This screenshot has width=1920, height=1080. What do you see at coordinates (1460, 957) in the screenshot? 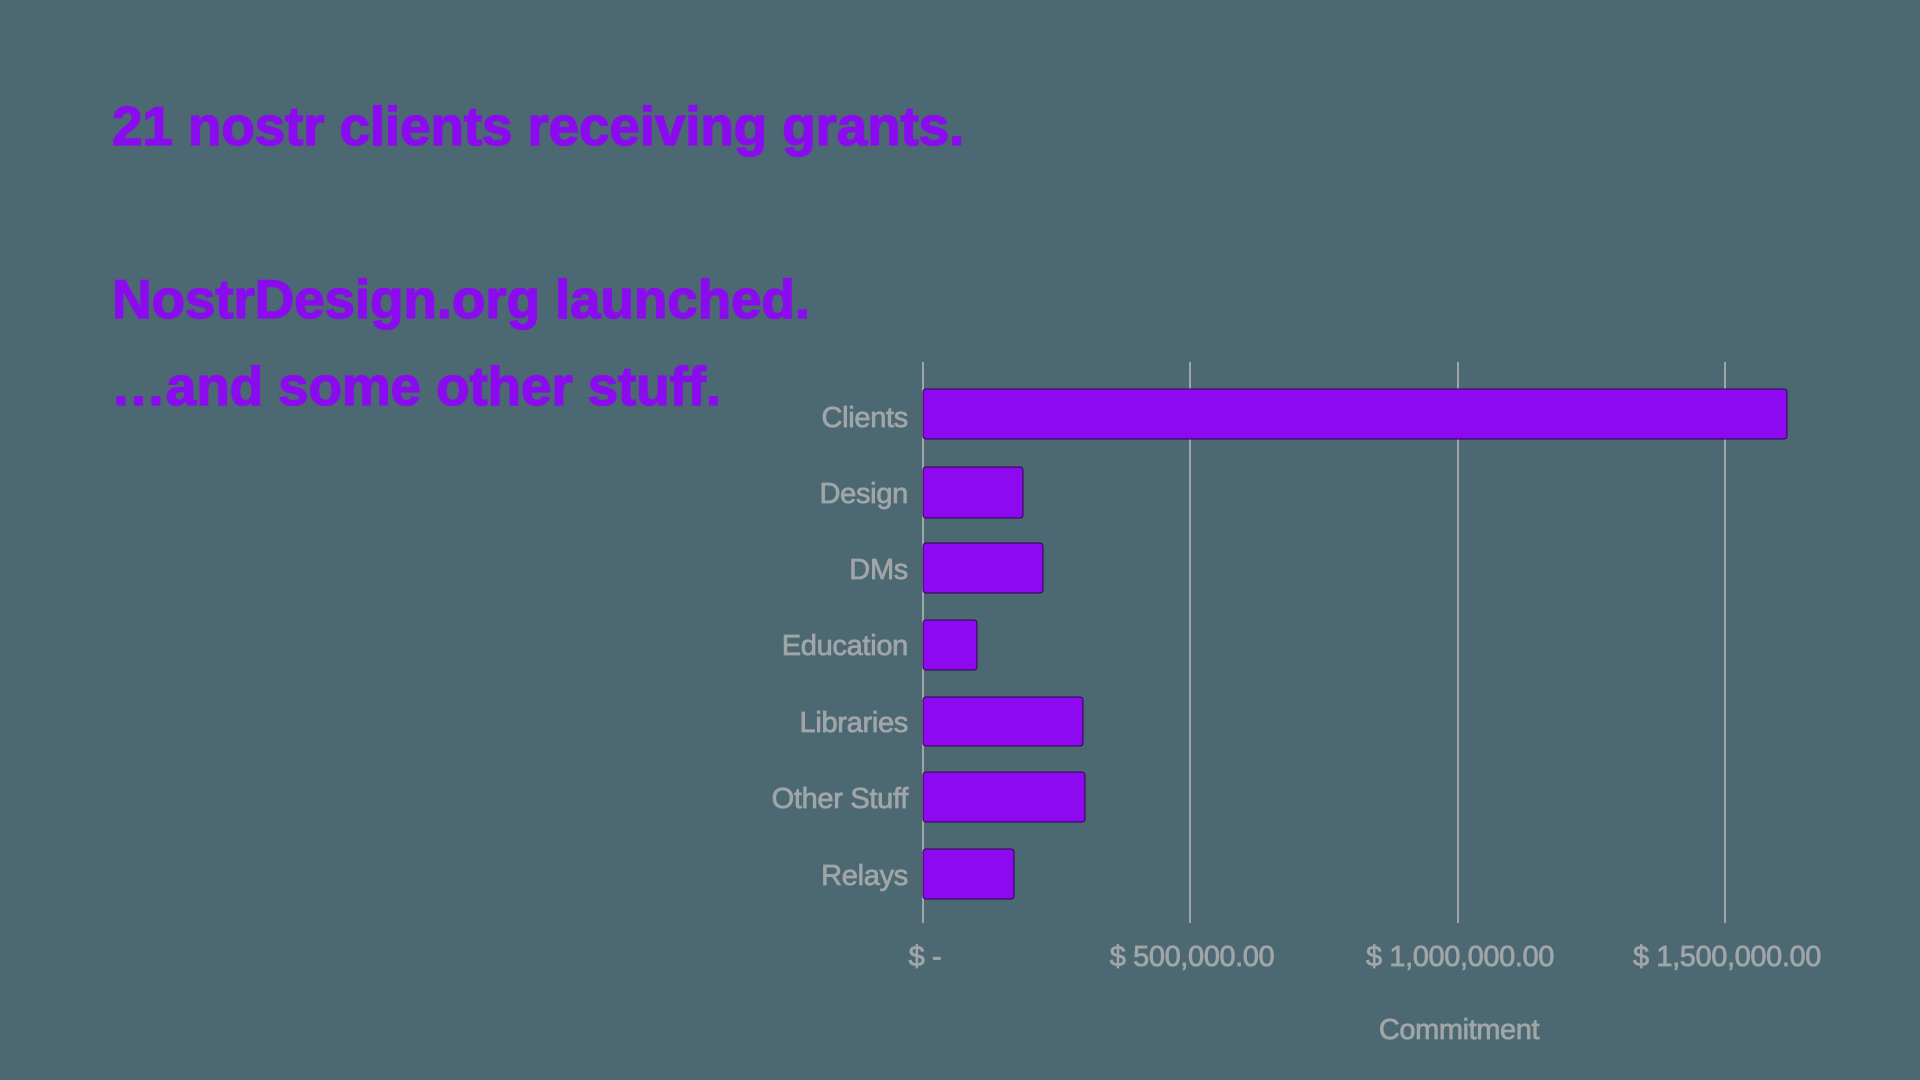
I see `svg-text: $ 1,000,000.00` at bounding box center [1460, 957].